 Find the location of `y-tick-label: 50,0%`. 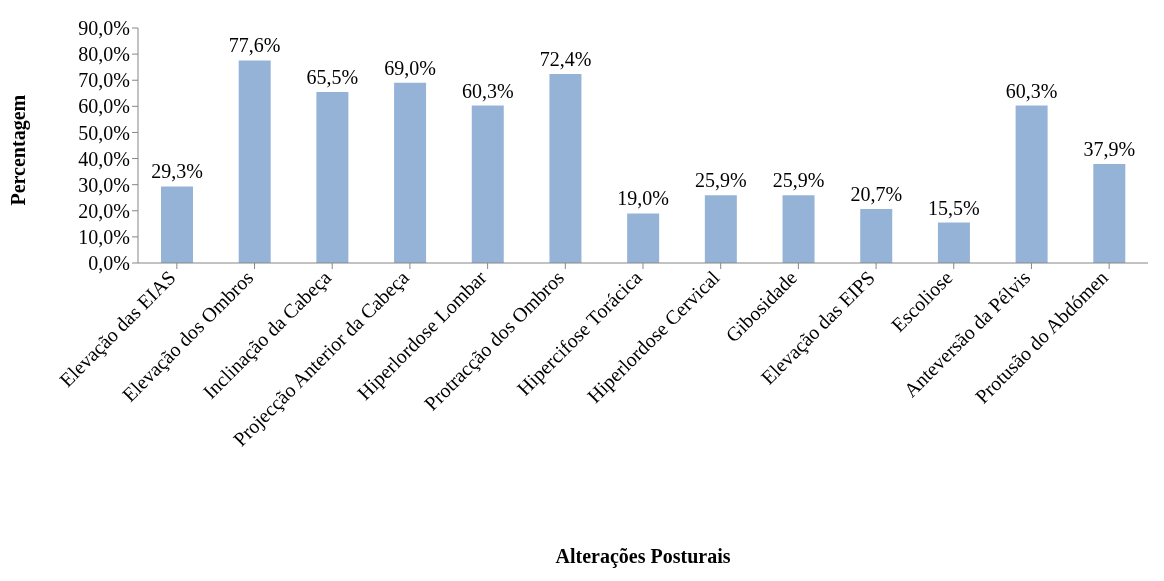

y-tick-label: 50,0% is located at coordinates (104, 132).